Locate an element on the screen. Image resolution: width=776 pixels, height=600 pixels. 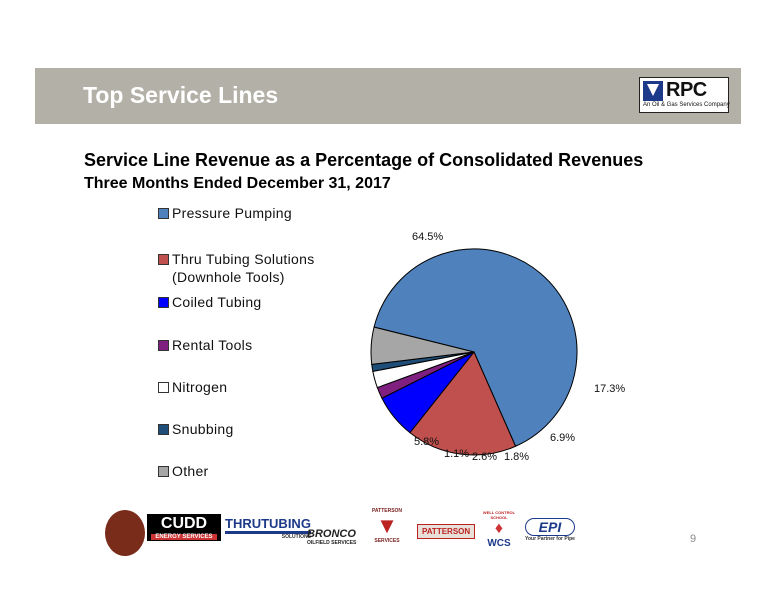
pie-label-other: 5.8% is located at coordinates (426, 442).